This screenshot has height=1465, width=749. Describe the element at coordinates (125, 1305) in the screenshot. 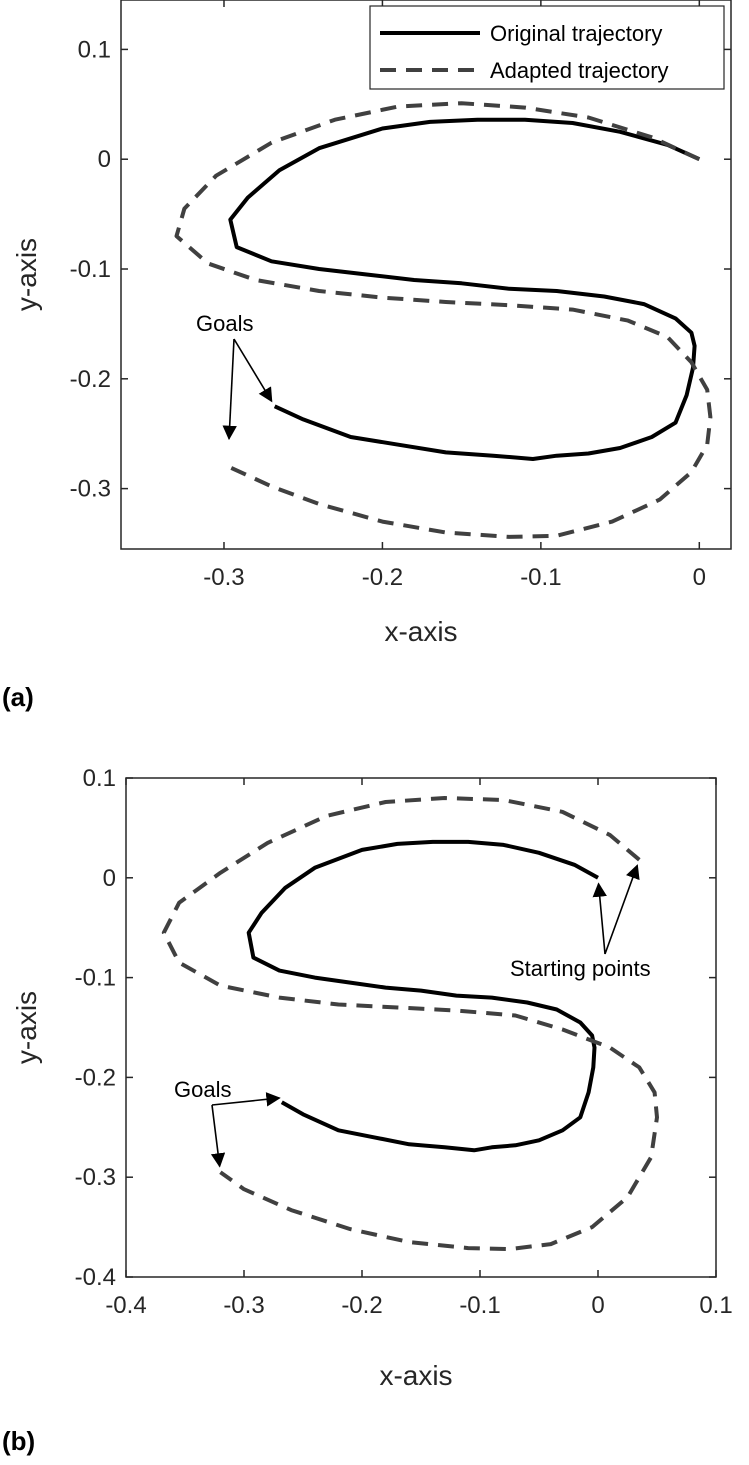

I see `x-tick-label: -0.4` at that location.